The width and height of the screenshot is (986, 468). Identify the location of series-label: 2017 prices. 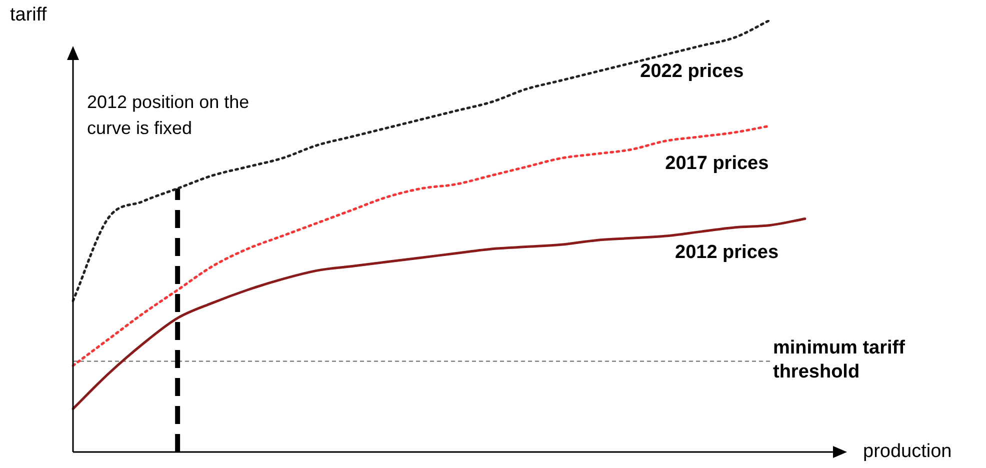
(717, 163).